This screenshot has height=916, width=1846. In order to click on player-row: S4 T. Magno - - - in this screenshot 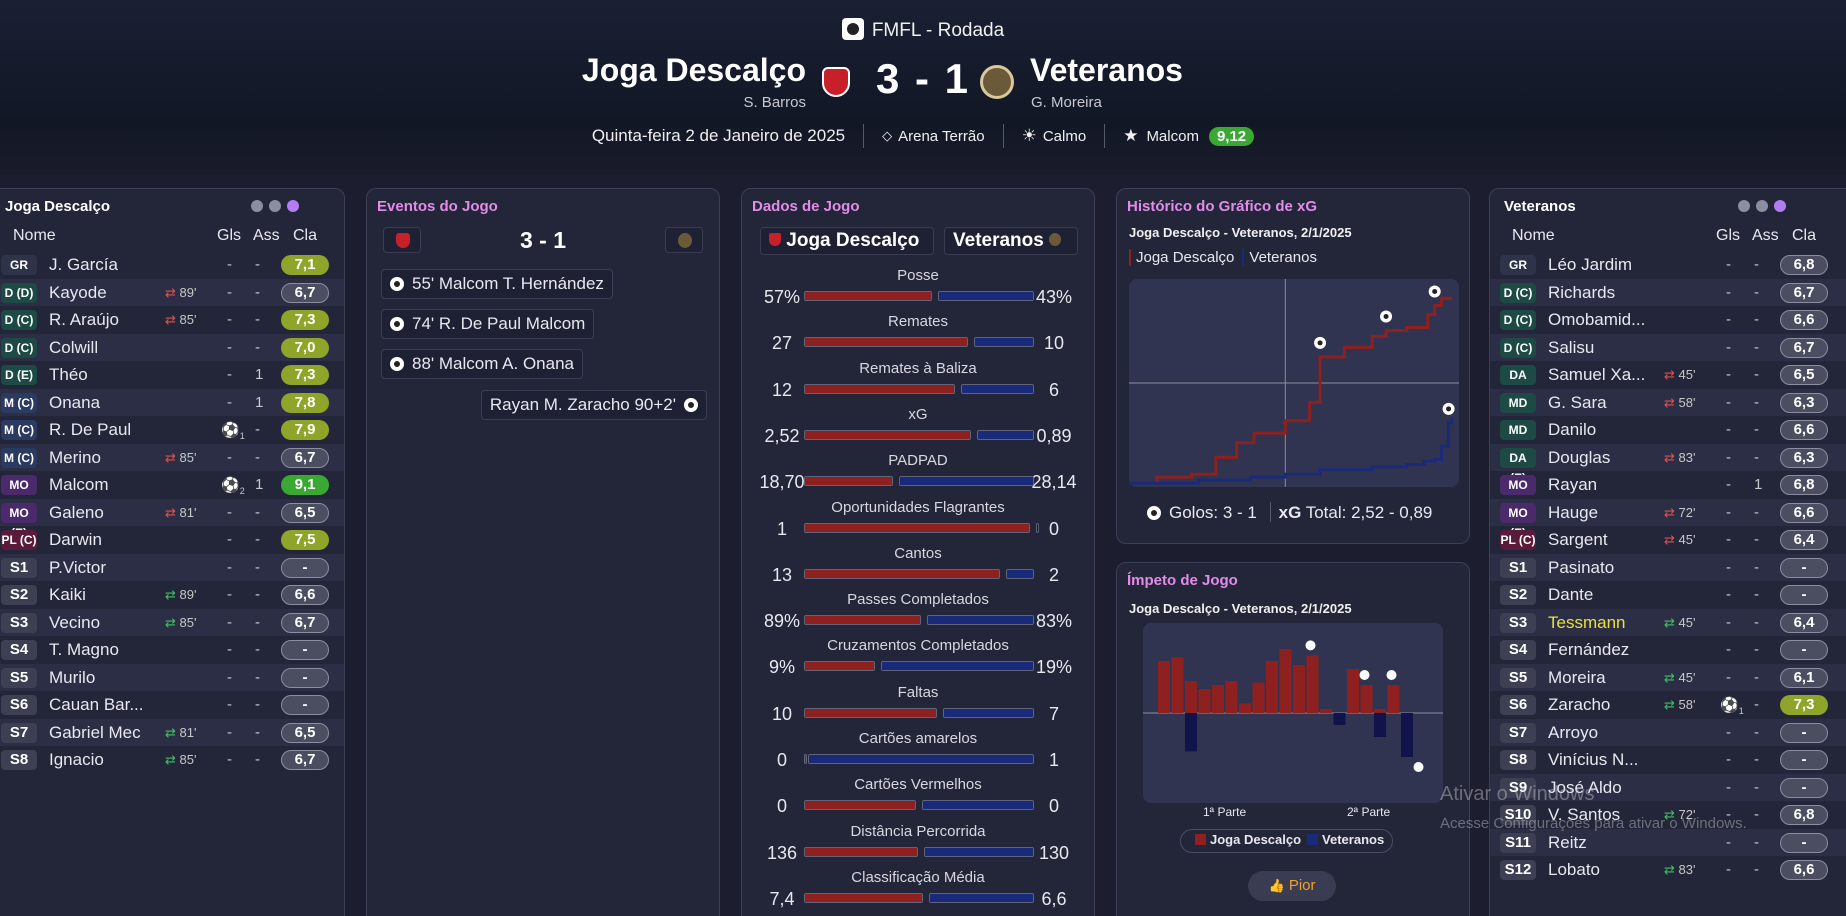, I will do `click(172, 650)`.